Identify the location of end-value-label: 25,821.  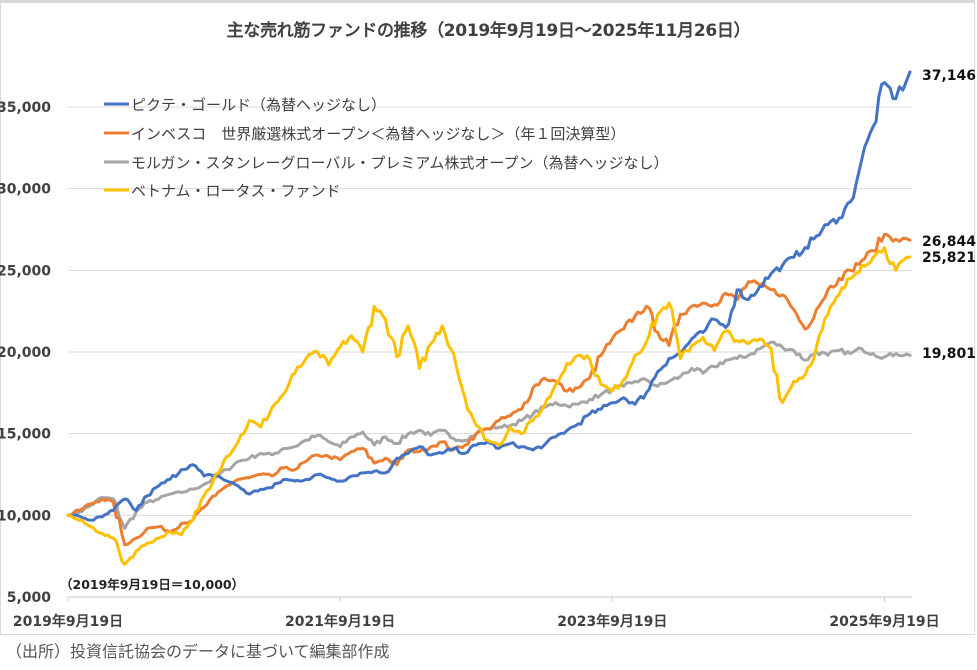
(949, 258).